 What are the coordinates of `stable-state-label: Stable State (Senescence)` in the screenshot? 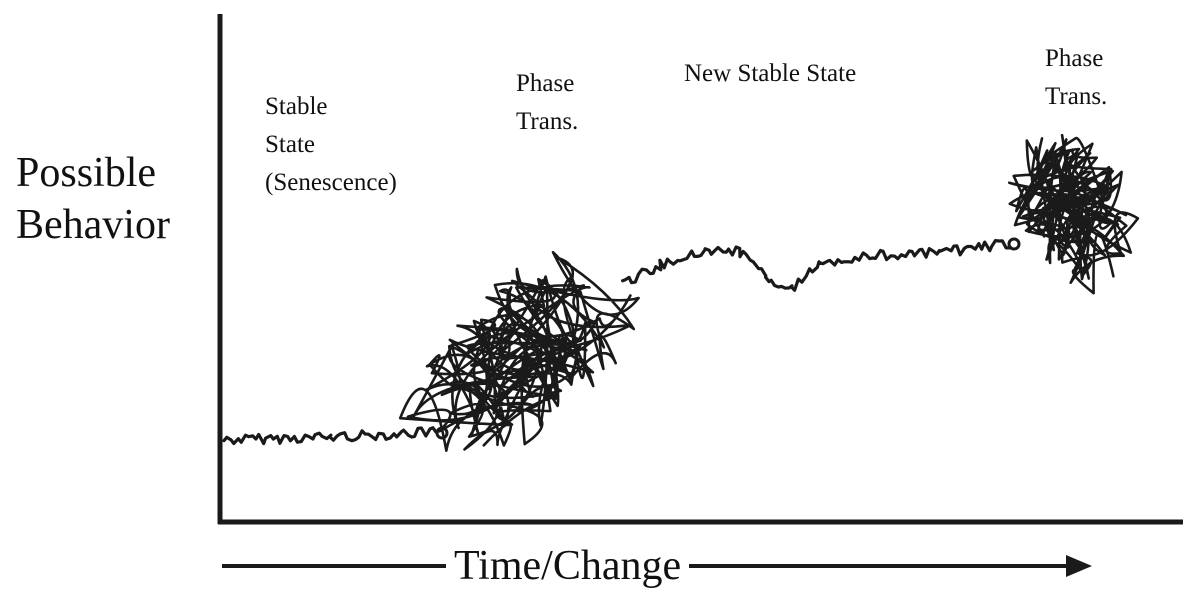 It's located at (331, 145).